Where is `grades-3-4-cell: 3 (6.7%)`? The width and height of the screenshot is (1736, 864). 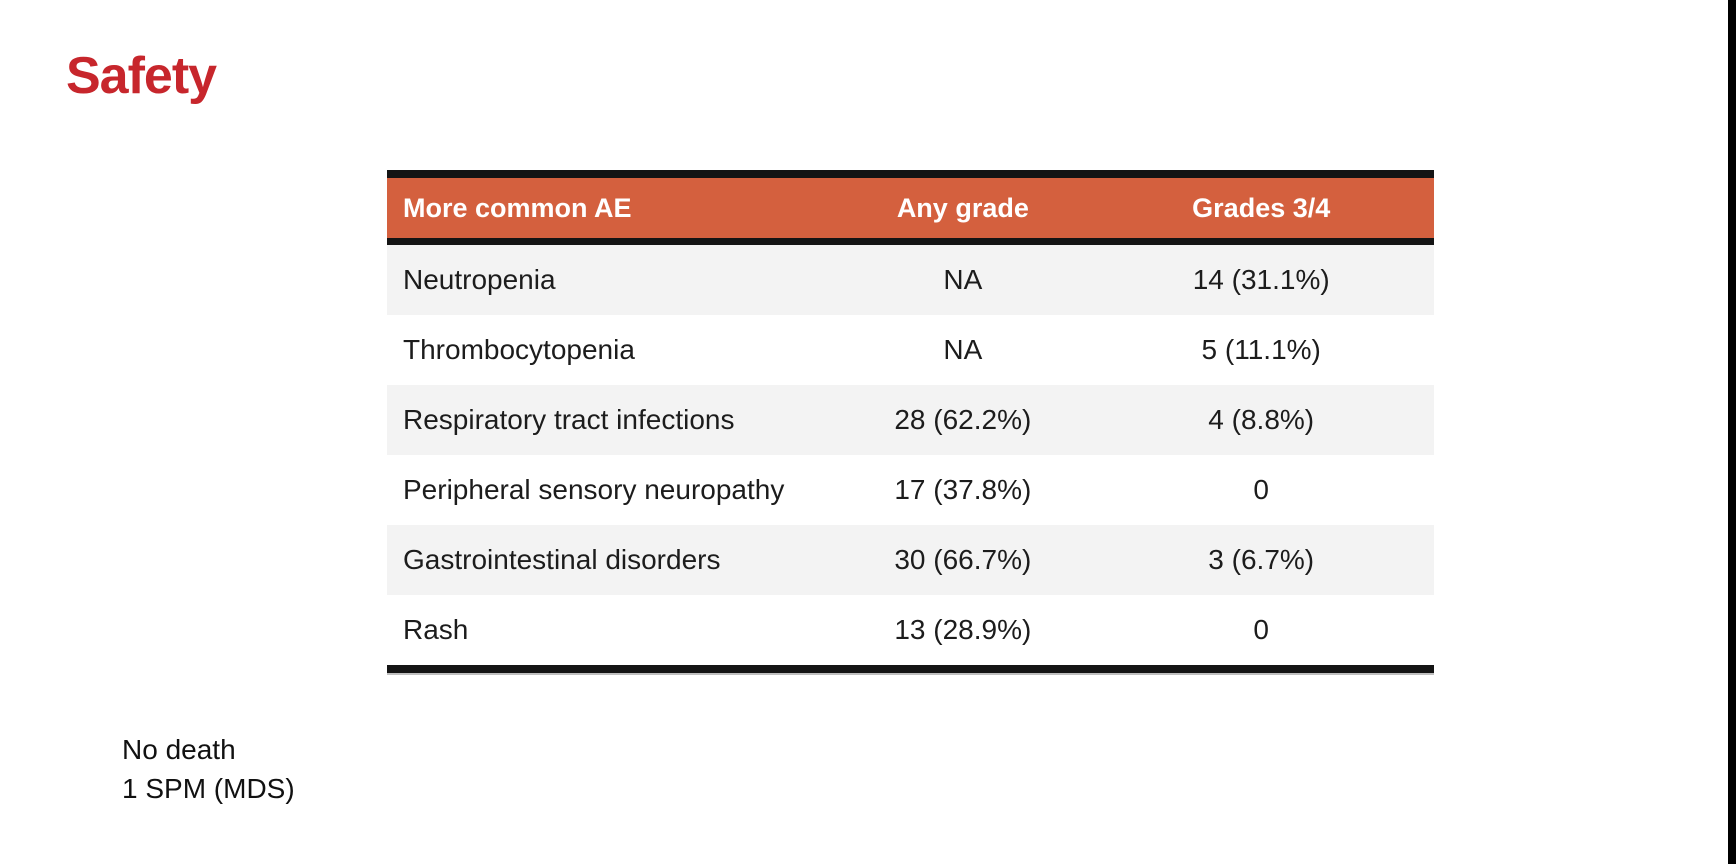
grades-3-4-cell: 3 (6.7%) is located at coordinates (1261, 559).